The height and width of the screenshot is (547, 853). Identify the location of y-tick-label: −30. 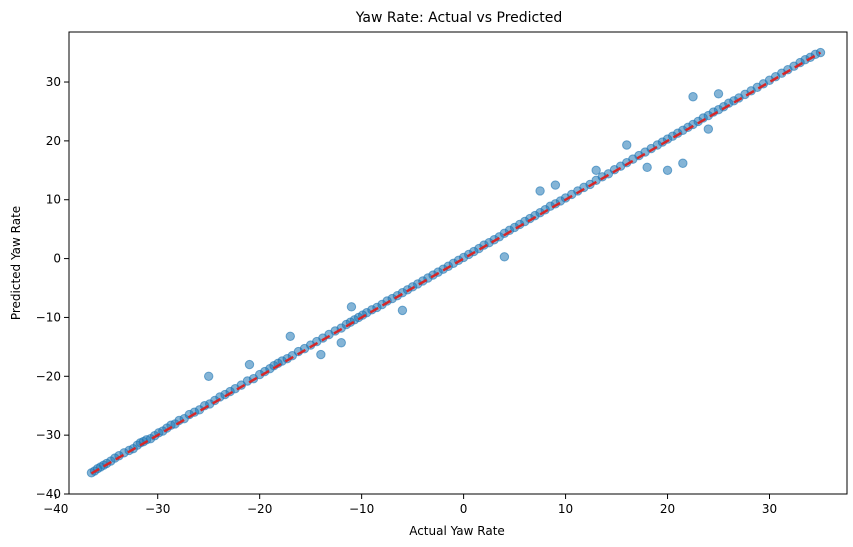
(48, 435).